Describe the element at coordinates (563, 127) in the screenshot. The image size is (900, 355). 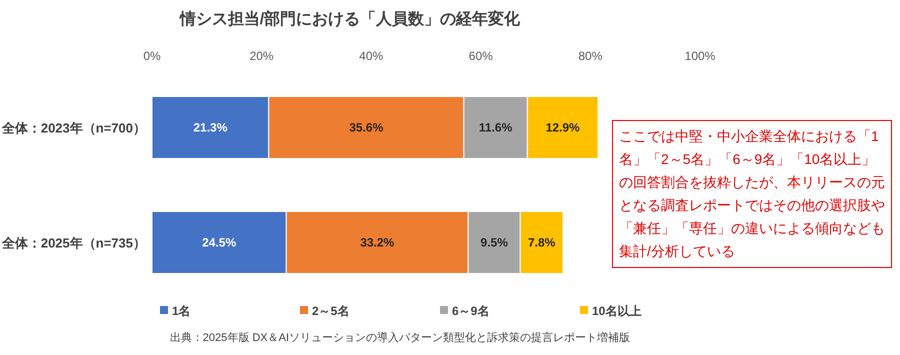
I see `data-label: 12.9%` at that location.